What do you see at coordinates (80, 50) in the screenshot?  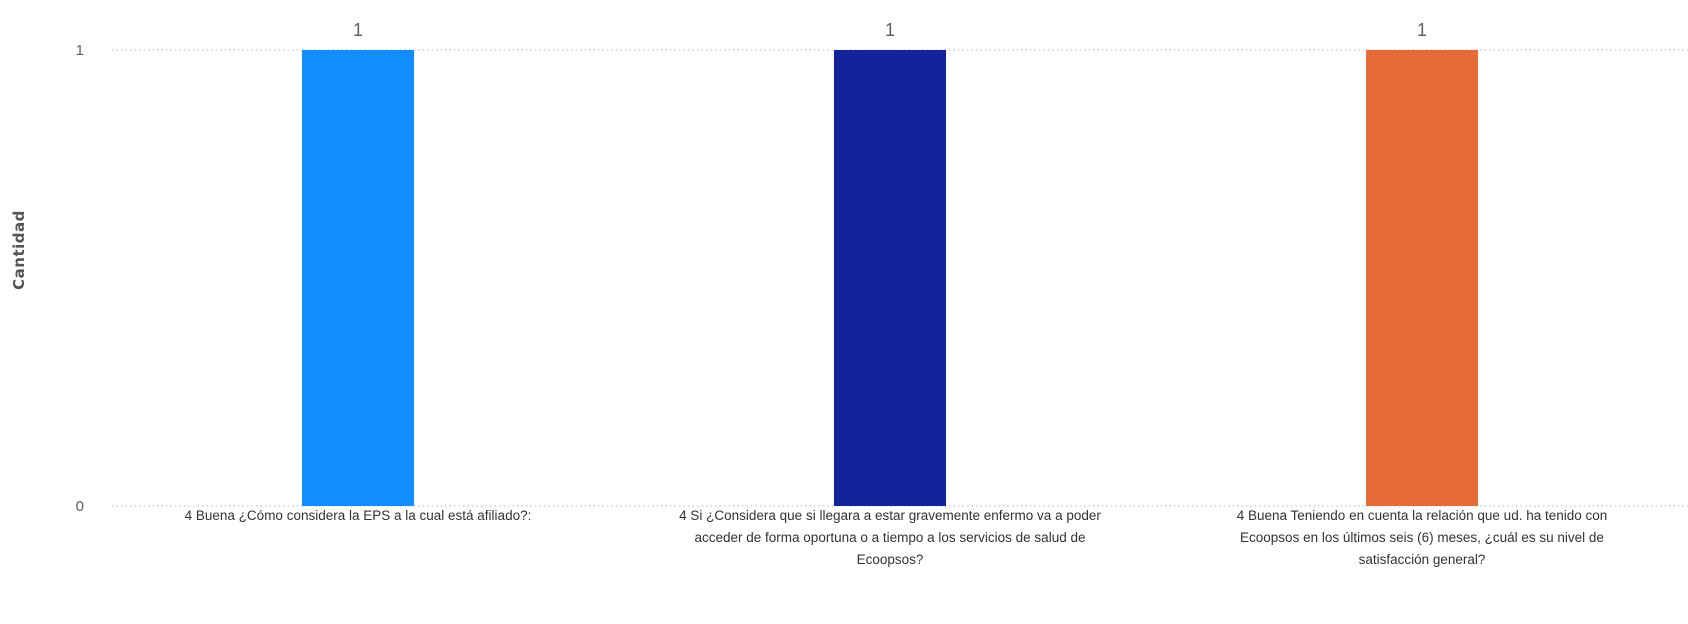 I see `y-tick-label: 1` at bounding box center [80, 50].